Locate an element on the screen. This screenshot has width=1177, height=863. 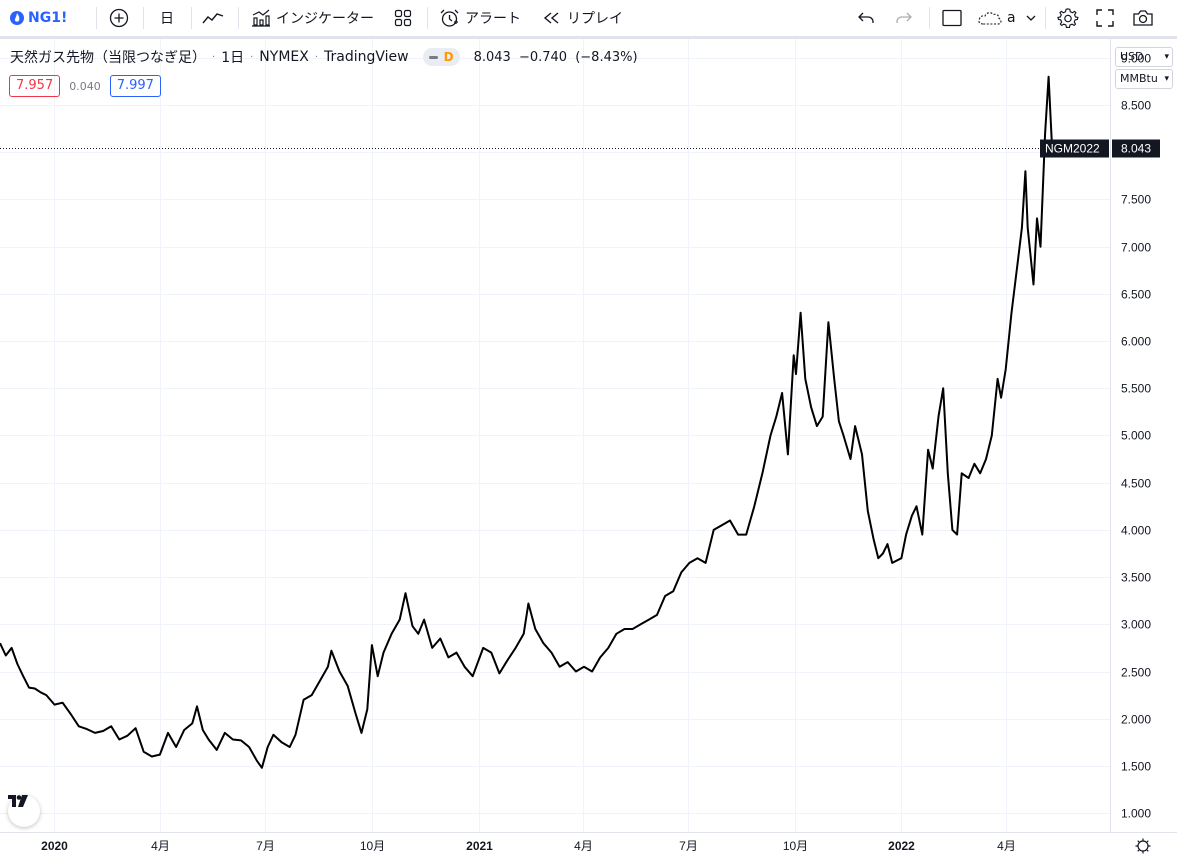
top-toolbar: NG1! 日 インジケーター is located at coordinates (588, 19).